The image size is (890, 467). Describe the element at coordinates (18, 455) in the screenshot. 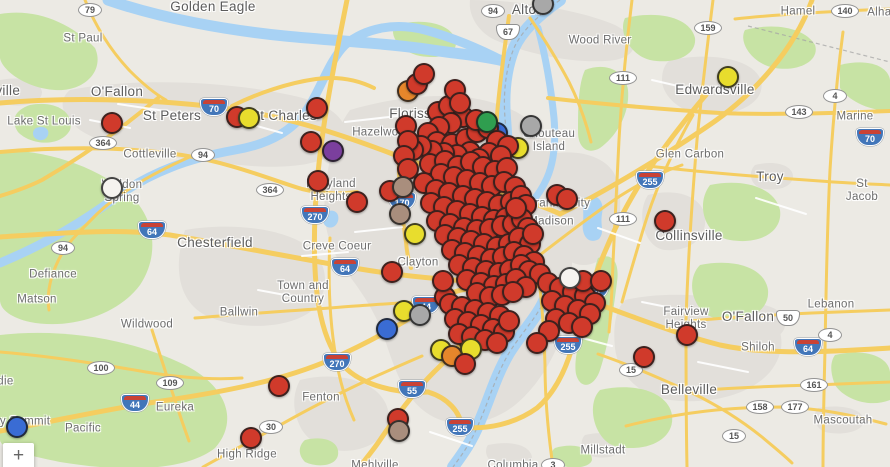

I see `zoom-in-button: +` at that location.